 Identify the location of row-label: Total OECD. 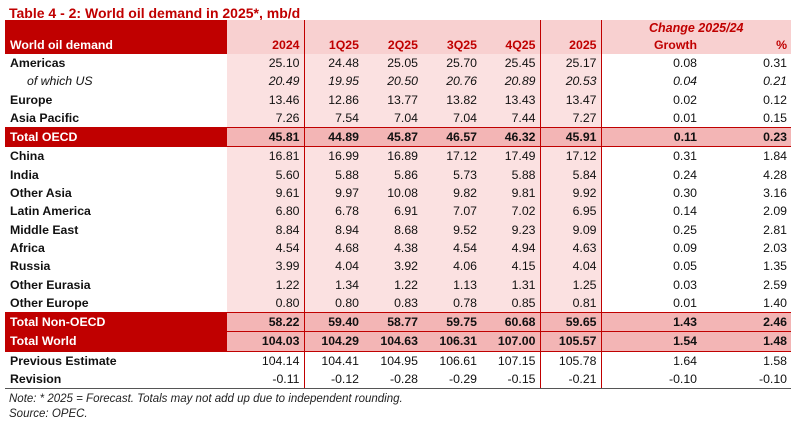
(116, 137).